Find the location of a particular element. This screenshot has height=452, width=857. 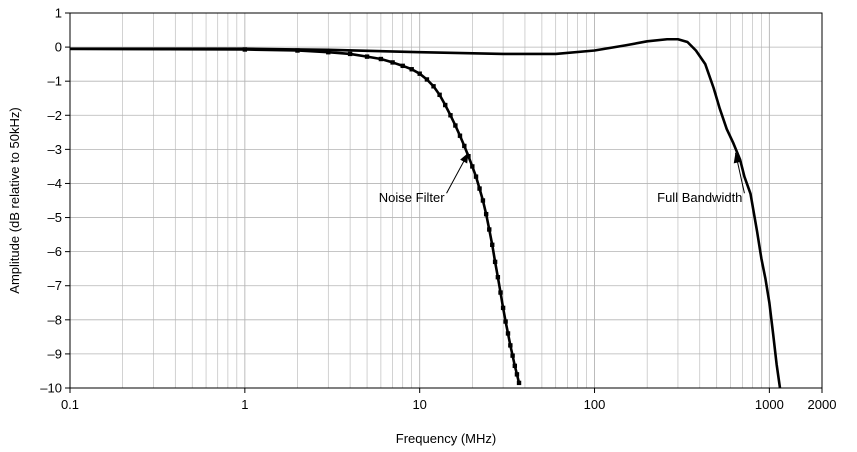

y-tick-label: –9 is located at coordinates (55, 353).